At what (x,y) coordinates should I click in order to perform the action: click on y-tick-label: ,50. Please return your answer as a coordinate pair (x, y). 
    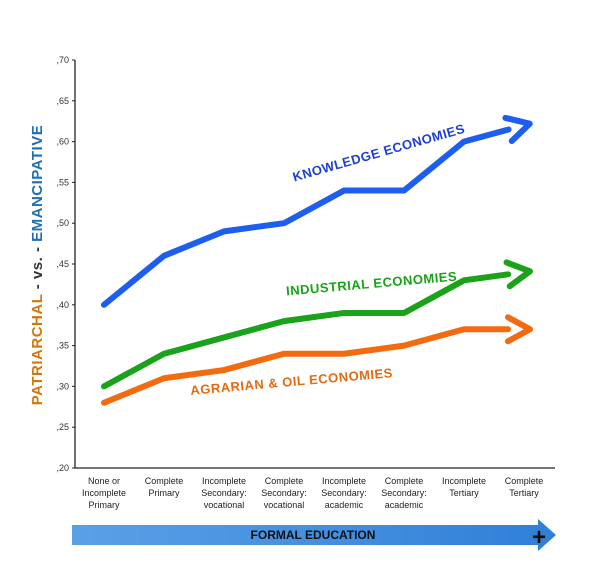
    Looking at the image, I should click on (62, 223).